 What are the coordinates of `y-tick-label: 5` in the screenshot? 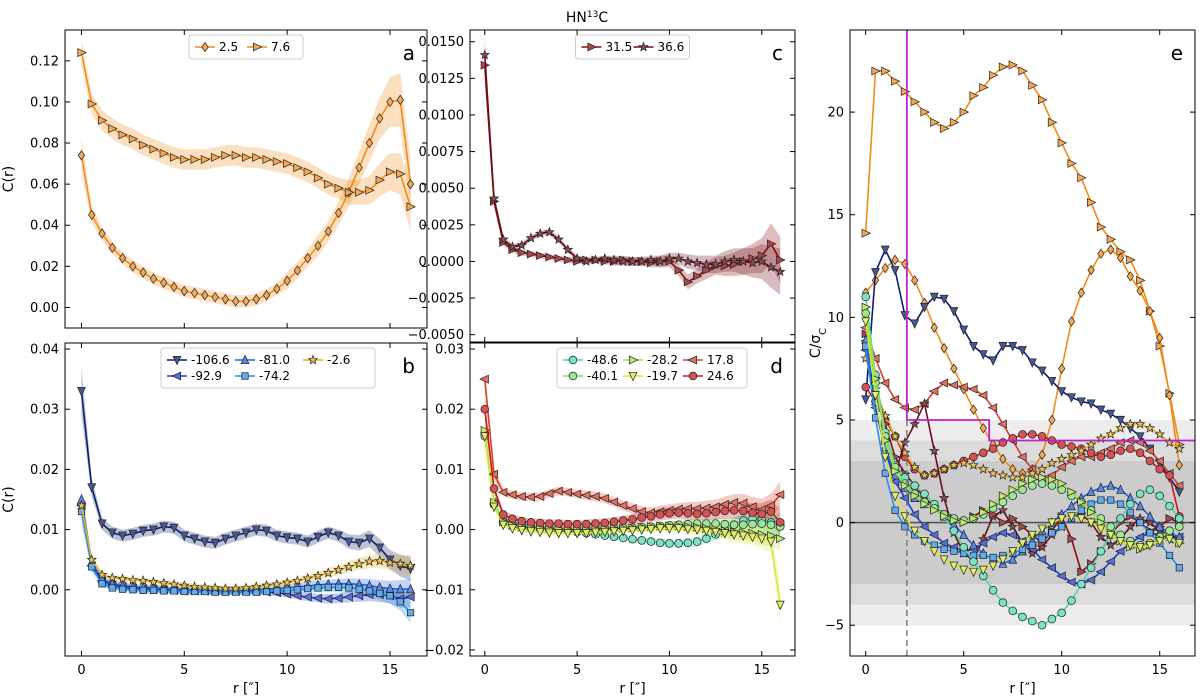 It's located at (840, 420).